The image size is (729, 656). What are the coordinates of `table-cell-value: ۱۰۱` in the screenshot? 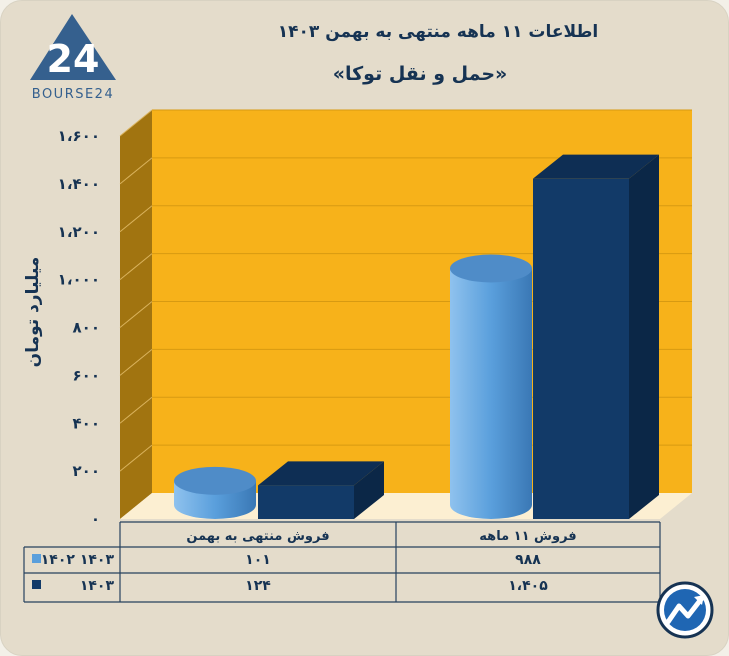 It's located at (258, 560).